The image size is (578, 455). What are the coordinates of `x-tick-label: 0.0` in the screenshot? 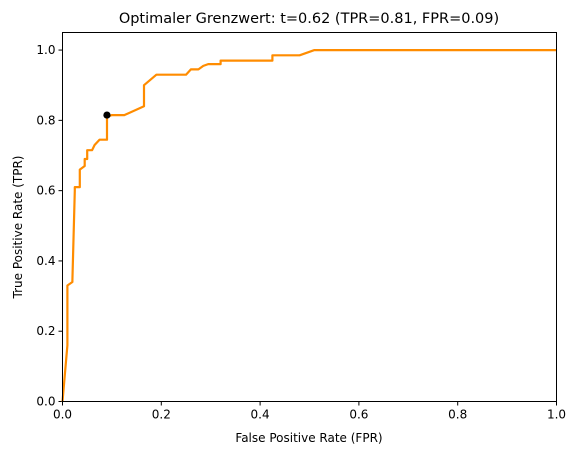 It's located at (62, 415).